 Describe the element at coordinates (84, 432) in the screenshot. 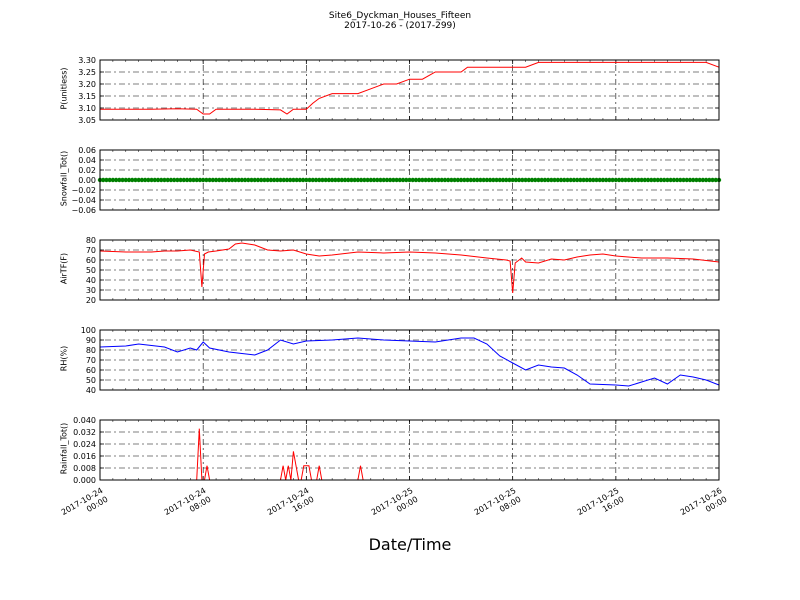

I see `y-tick-label: 0.032` at that location.